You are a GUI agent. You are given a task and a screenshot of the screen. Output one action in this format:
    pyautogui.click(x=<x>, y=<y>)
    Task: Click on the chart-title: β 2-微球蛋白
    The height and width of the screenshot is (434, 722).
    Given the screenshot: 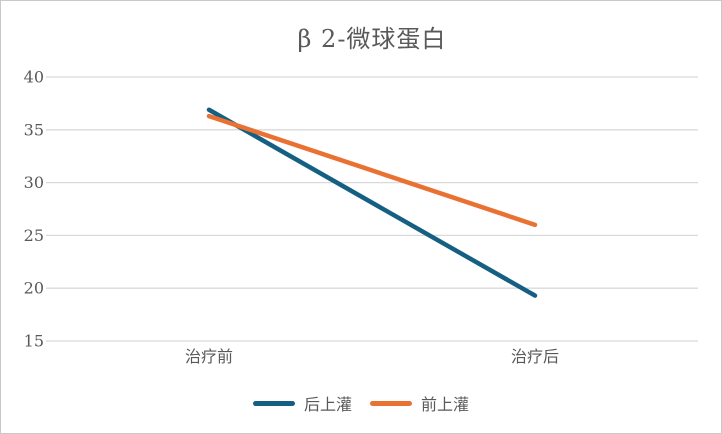 What is the action you would take?
    pyautogui.click(x=372, y=39)
    